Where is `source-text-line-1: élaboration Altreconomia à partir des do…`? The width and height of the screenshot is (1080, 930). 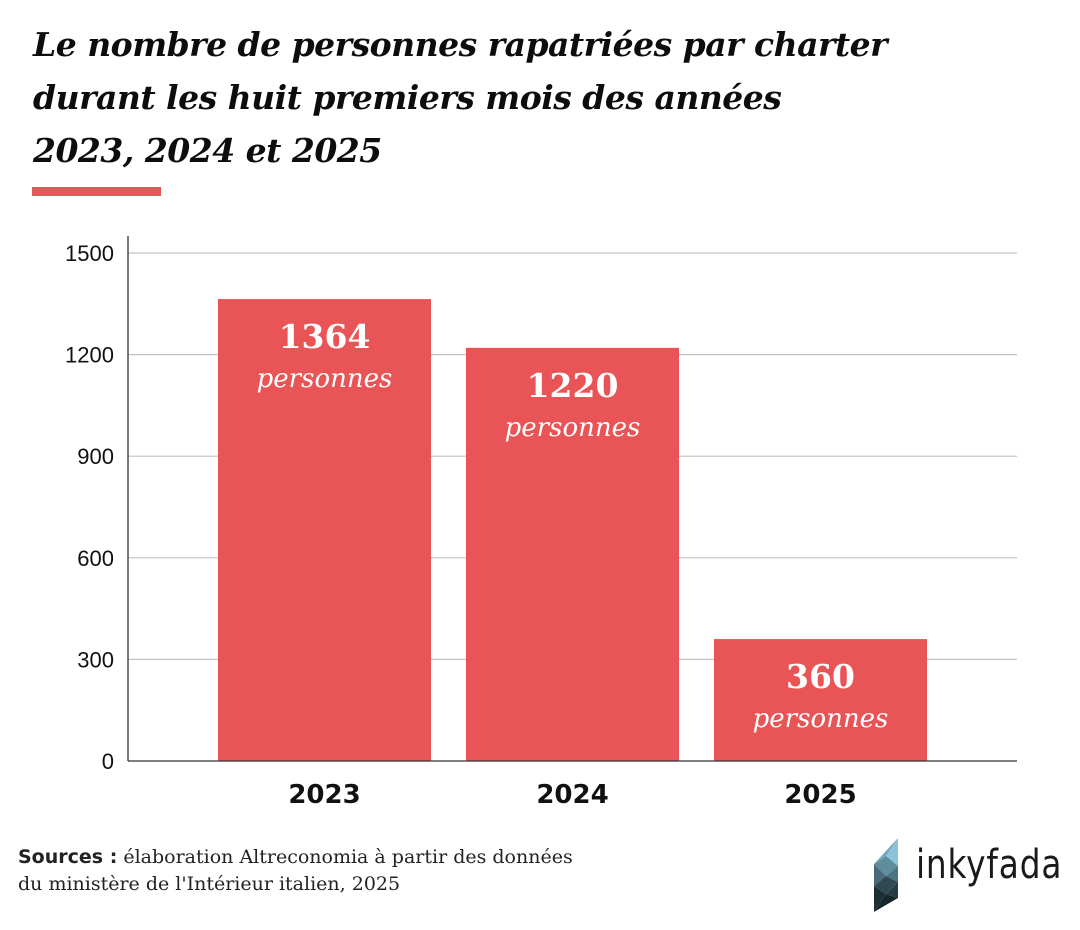
source-text-line-1: élaboration Altreconomia à partir des do… is located at coordinates (345, 857).